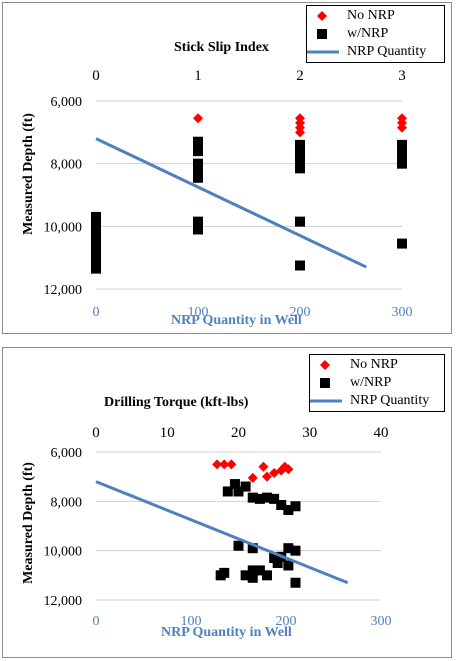 This screenshot has height=661, width=457. I want to click on x-top-tick-label: 2, so click(300, 76).